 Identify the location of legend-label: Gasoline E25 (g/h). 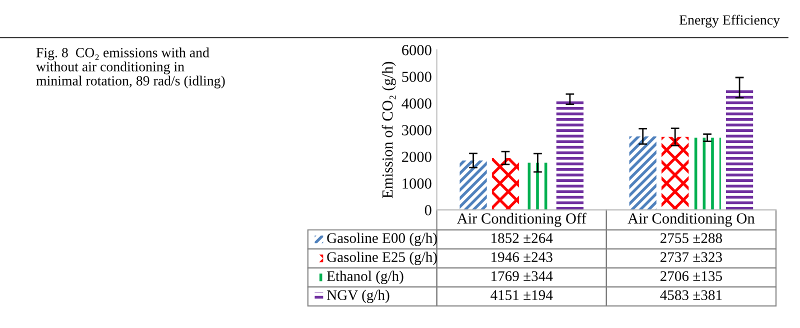
(382, 259).